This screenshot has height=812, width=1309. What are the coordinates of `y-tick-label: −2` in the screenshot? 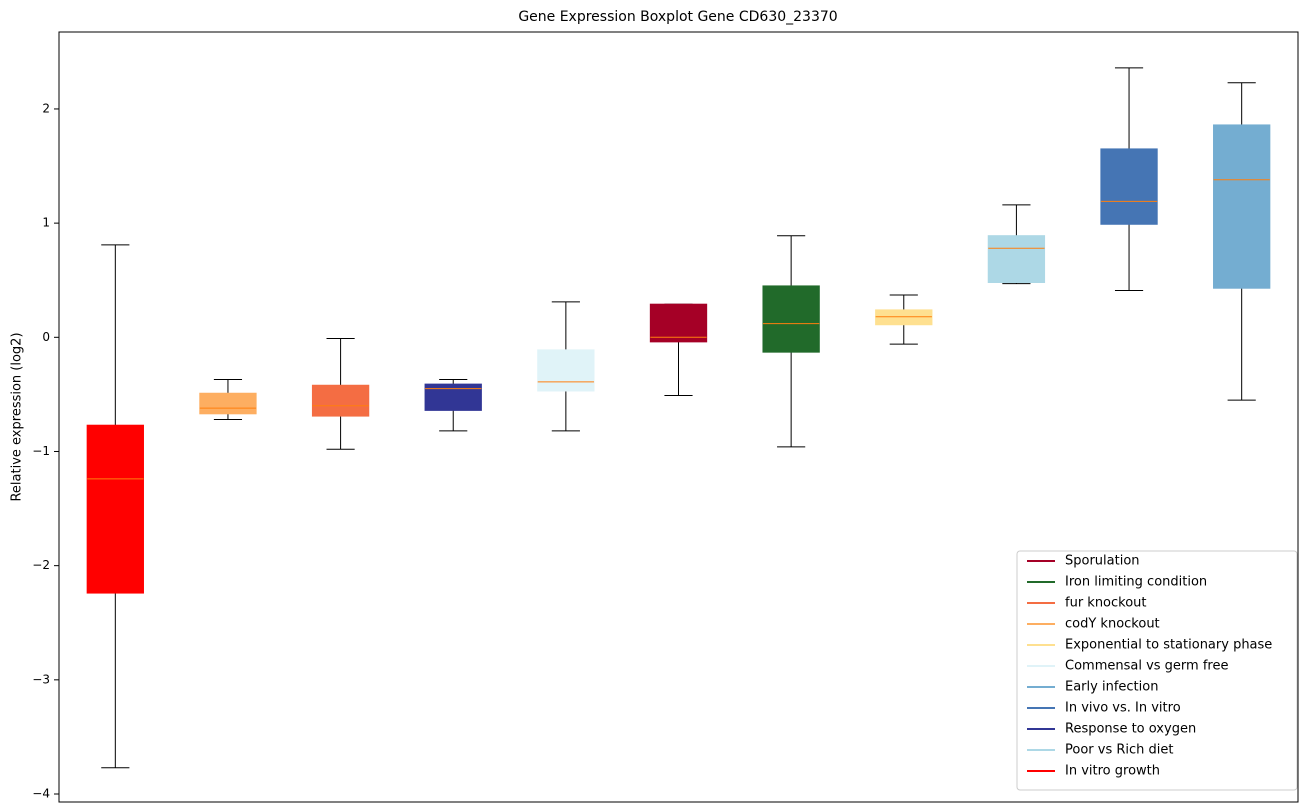 It's located at (41, 565).